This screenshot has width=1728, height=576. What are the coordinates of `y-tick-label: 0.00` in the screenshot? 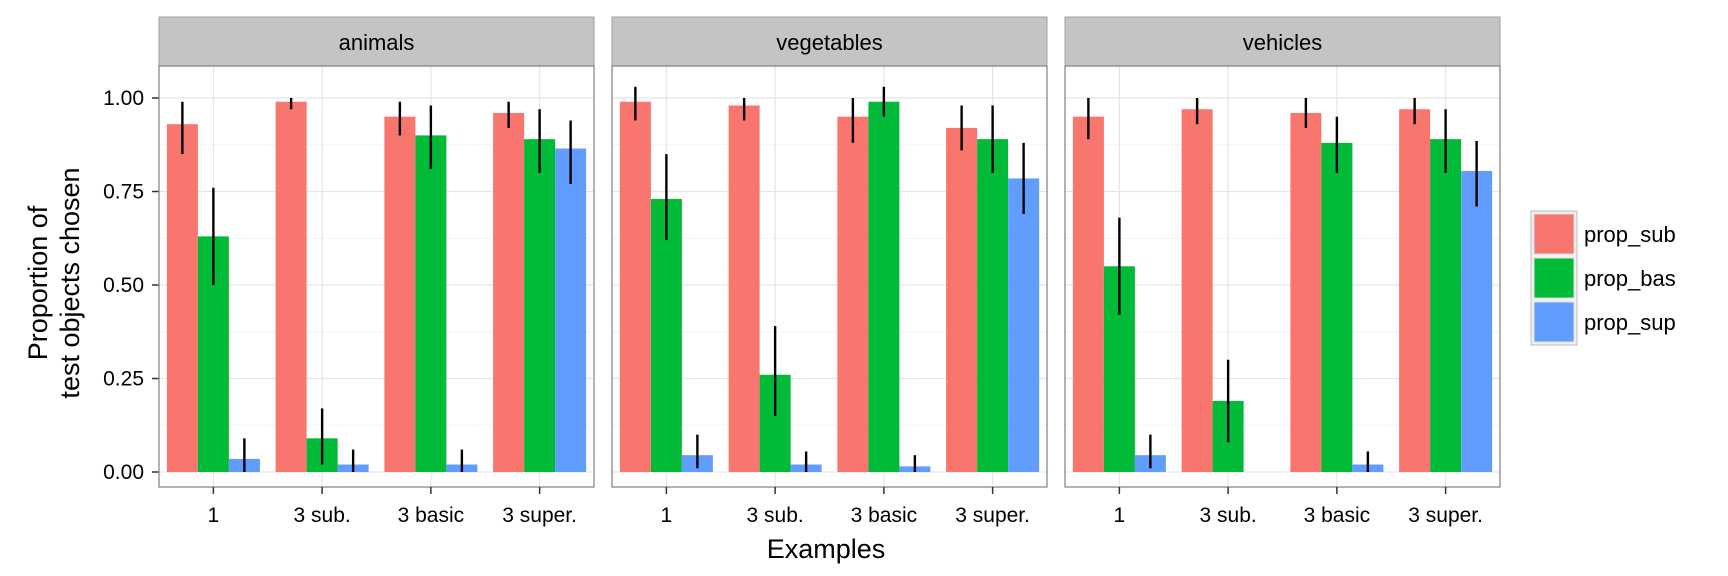 It's located at (123, 472).